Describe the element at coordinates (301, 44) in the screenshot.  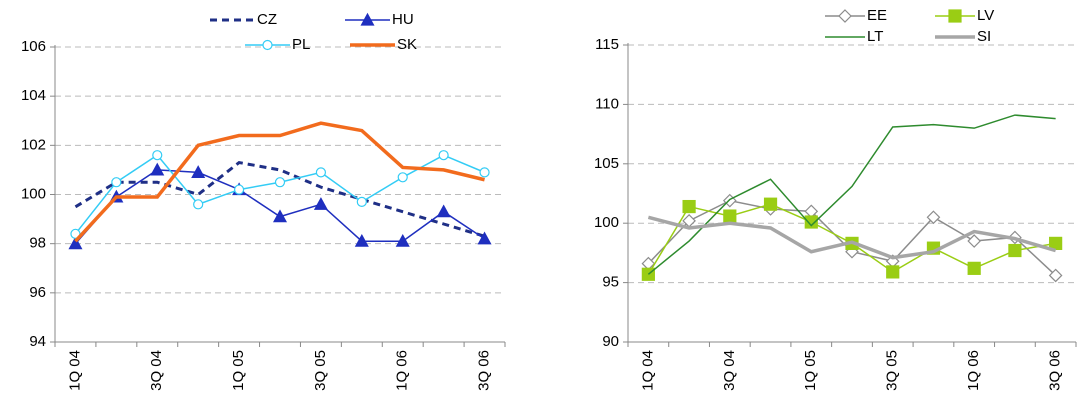
I see `legend-label: PL` at that location.